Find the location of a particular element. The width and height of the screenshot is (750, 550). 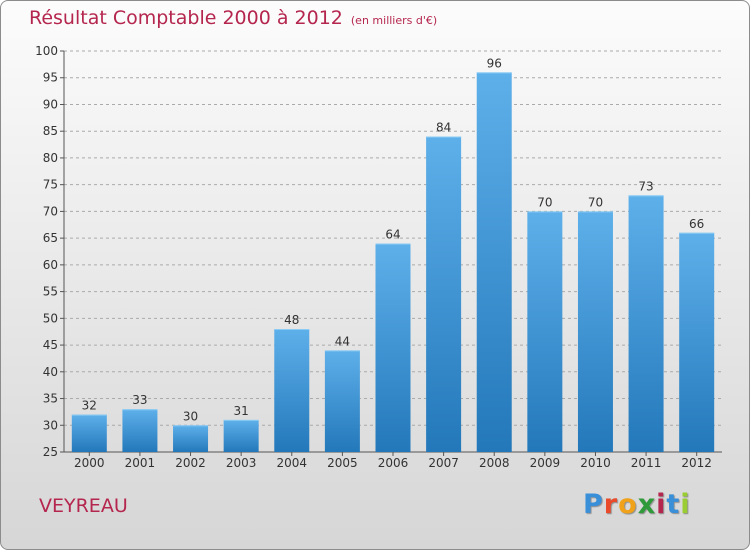

logo-letter: r is located at coordinates (611, 504).